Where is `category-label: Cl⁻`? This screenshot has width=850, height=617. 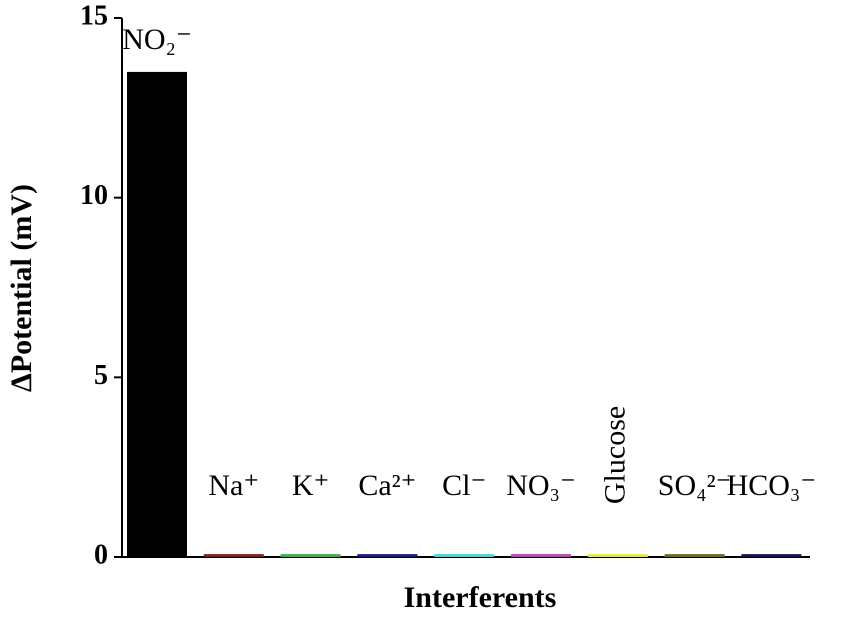
category-label: Cl⁻ is located at coordinates (464, 485).